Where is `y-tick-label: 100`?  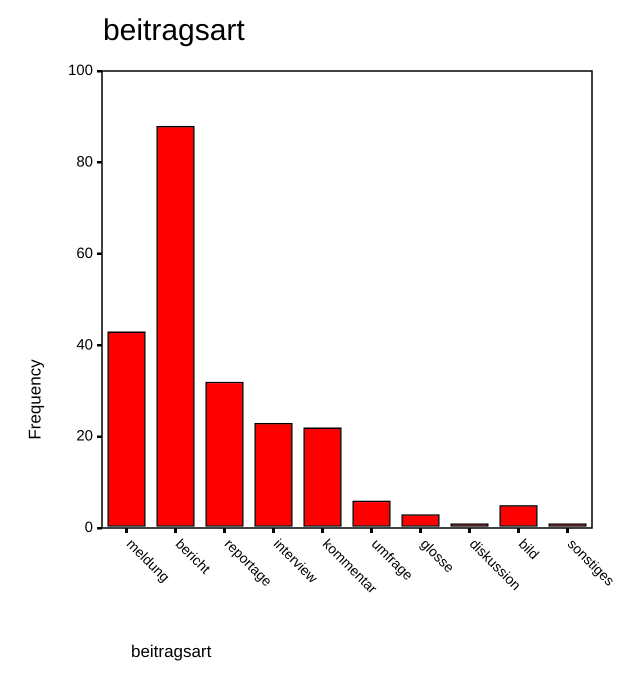
y-tick-label: 100 is located at coordinates (80, 71).